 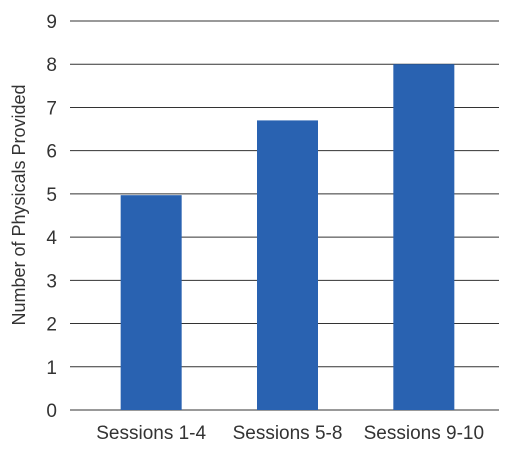 I want to click on y-tick-label: 8, so click(x=51, y=65).